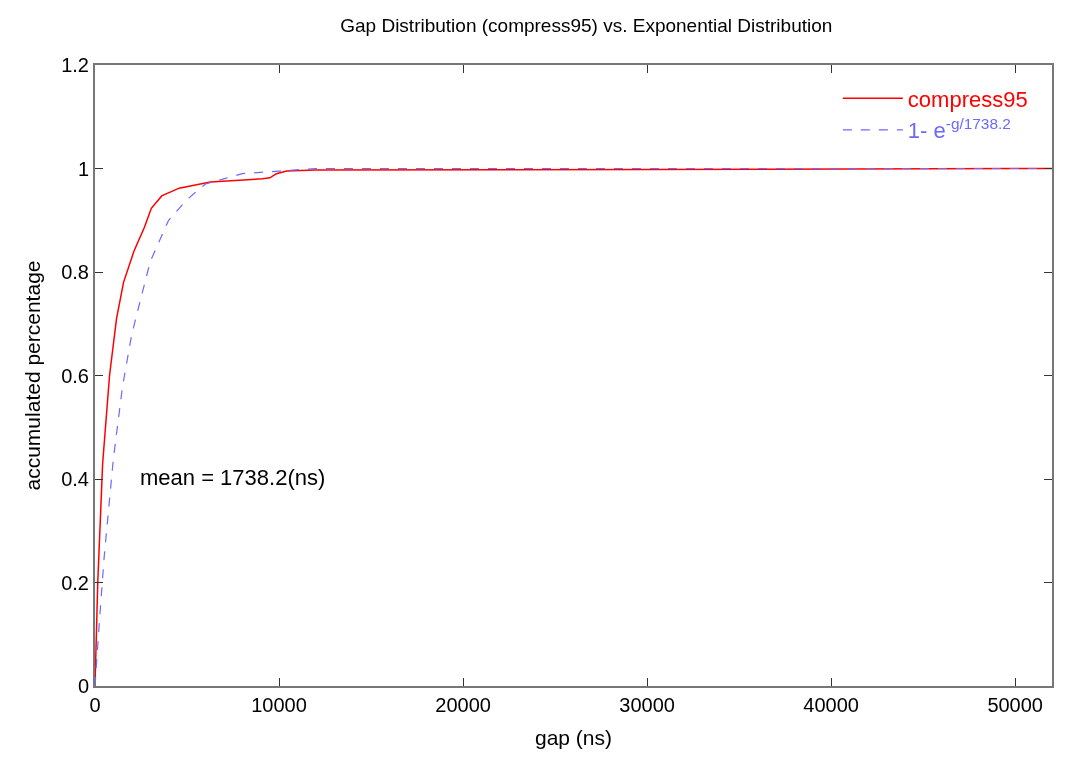 This screenshot has width=1066, height=758. What do you see at coordinates (1015, 705) in the screenshot?
I see `x-tick-label: 50000` at bounding box center [1015, 705].